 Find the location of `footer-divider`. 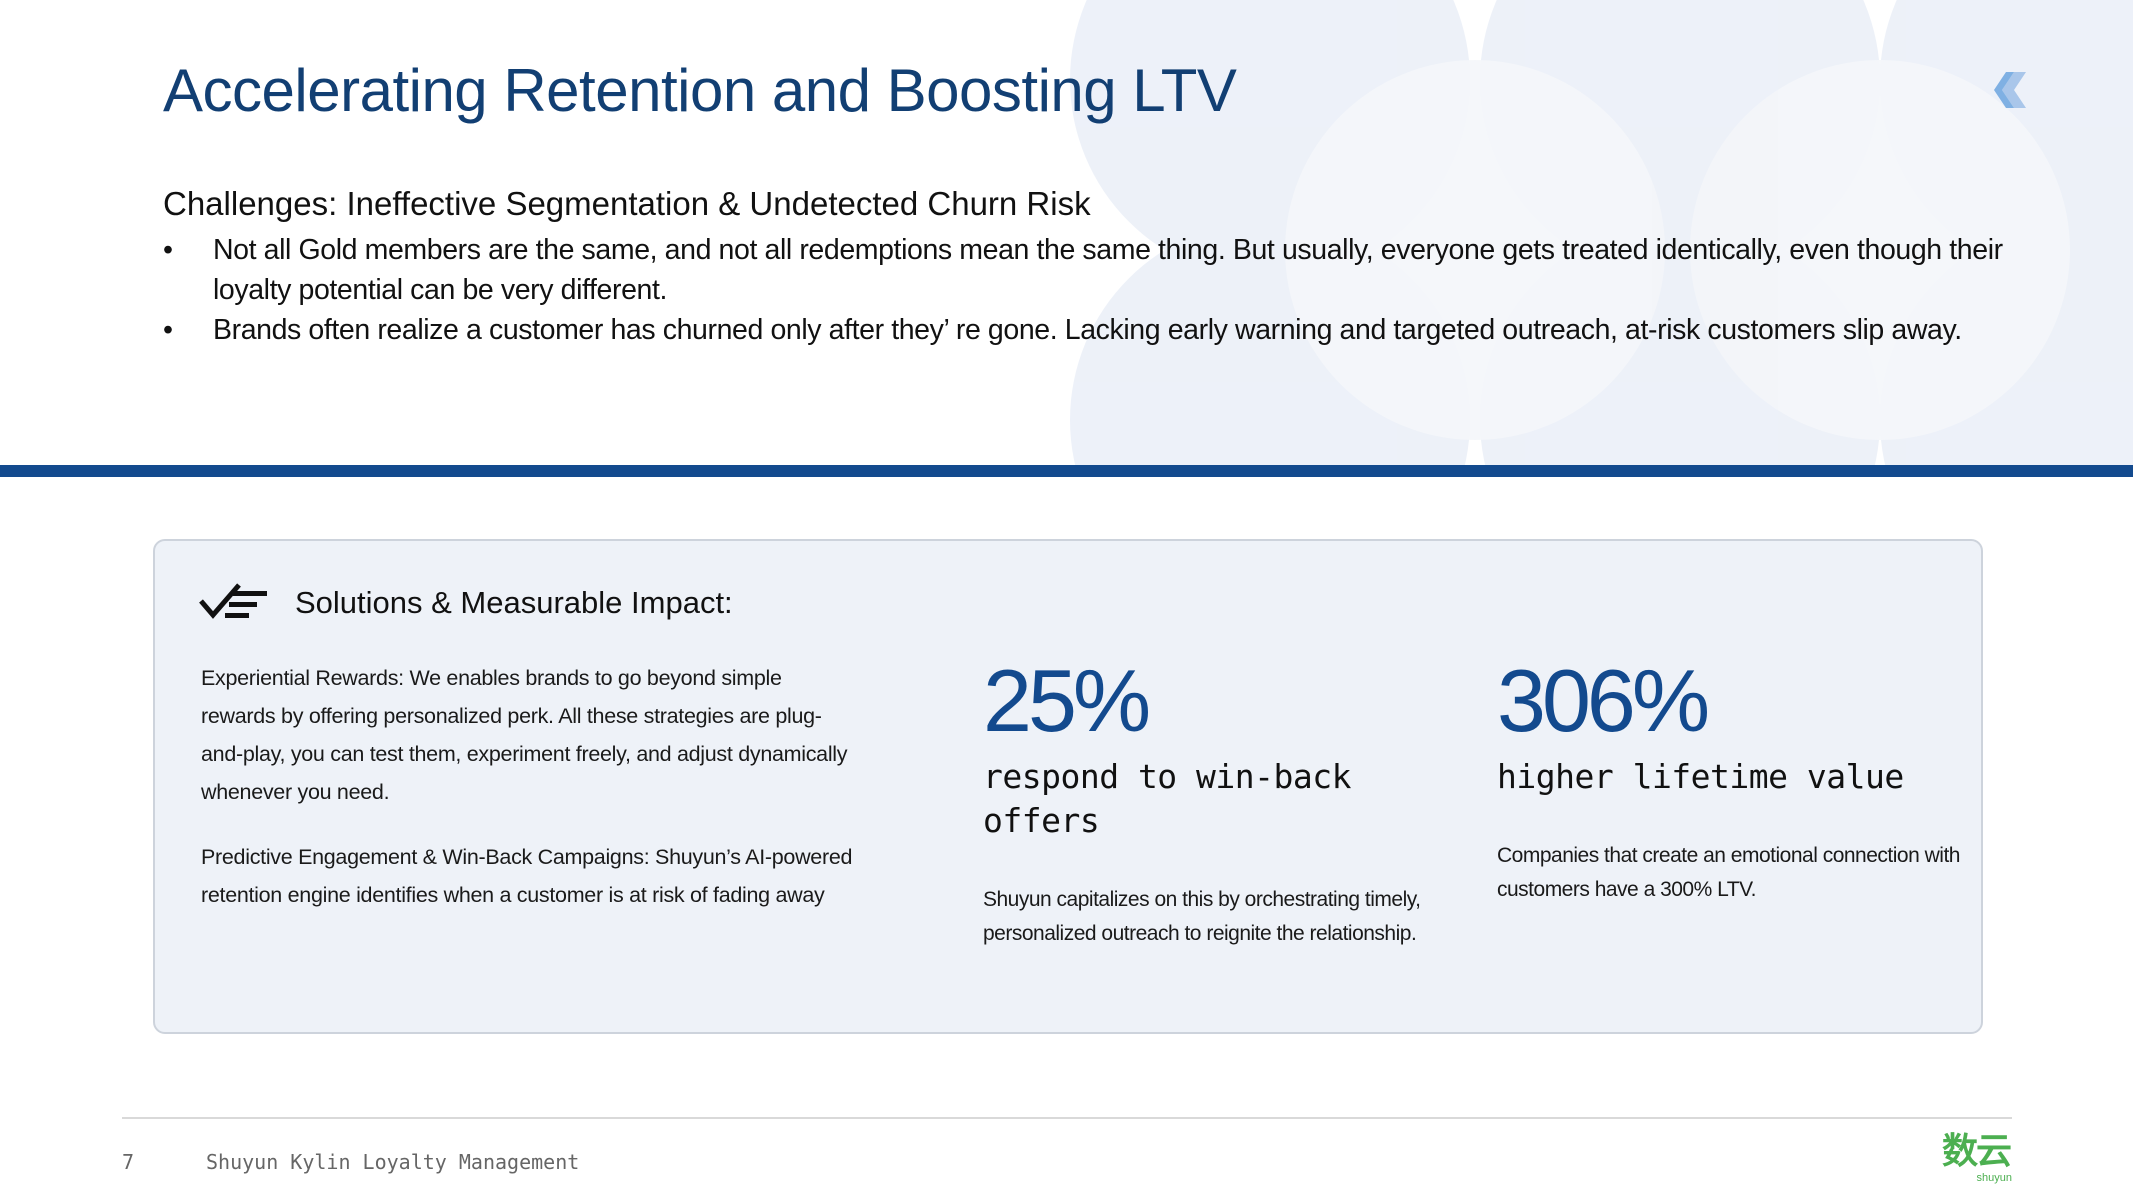

footer-divider is located at coordinates (1067, 1118).